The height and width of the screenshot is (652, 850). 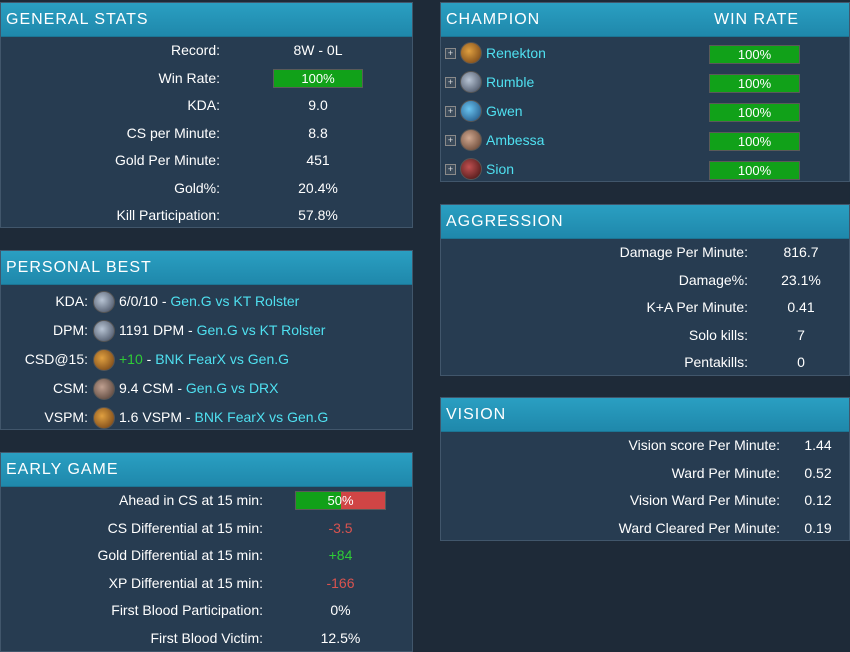 I want to click on sion-icon, so click(x=471, y=169).